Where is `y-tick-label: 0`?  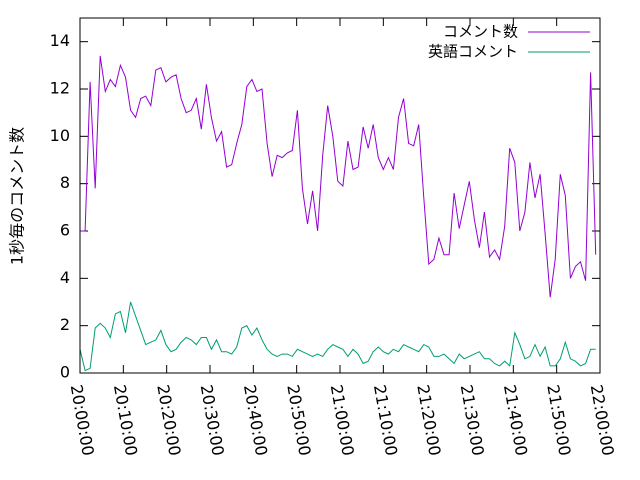 y-tick-label: 0 is located at coordinates (65, 372).